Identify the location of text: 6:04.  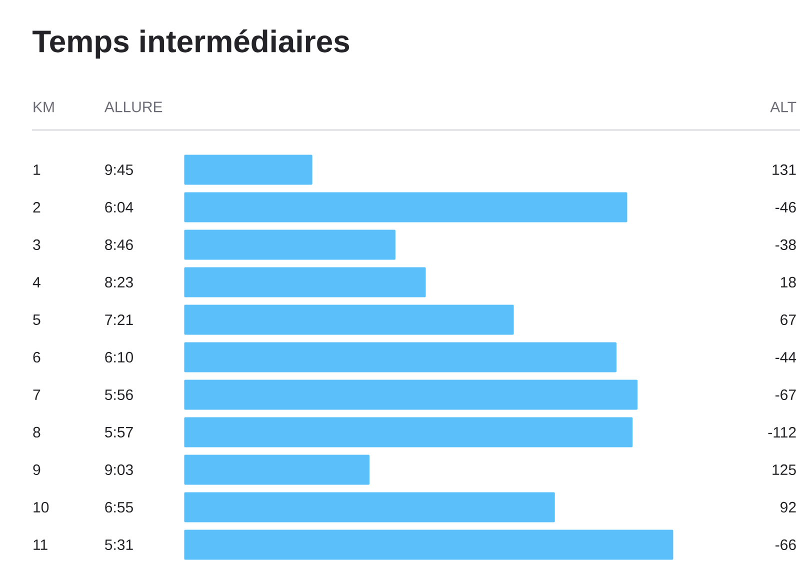
(119, 207).